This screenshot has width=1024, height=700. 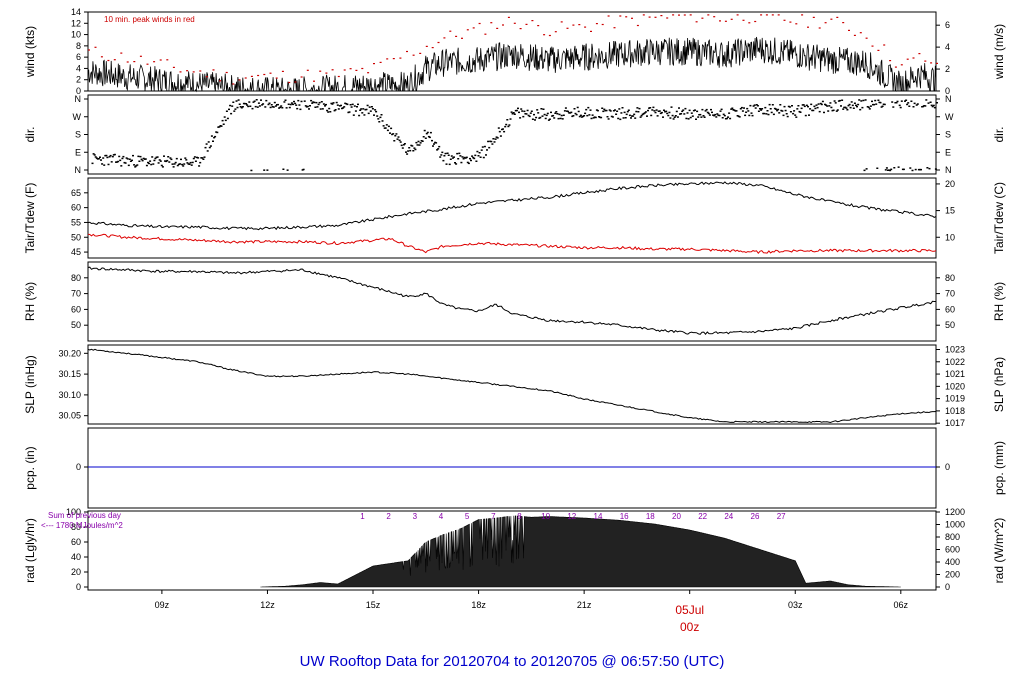 I want to click on radiation-count-label: 22, so click(x=702, y=516).